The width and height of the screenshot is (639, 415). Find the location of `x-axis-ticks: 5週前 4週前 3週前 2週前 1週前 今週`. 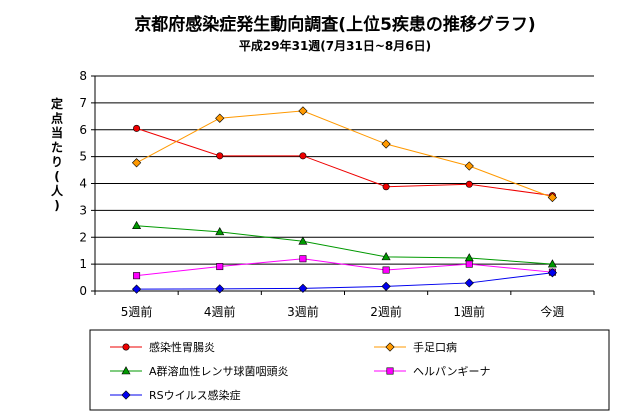

x-axis-ticks: 5週前 4週前 3週前 2週前 1週前 今週 is located at coordinates (344, 305).